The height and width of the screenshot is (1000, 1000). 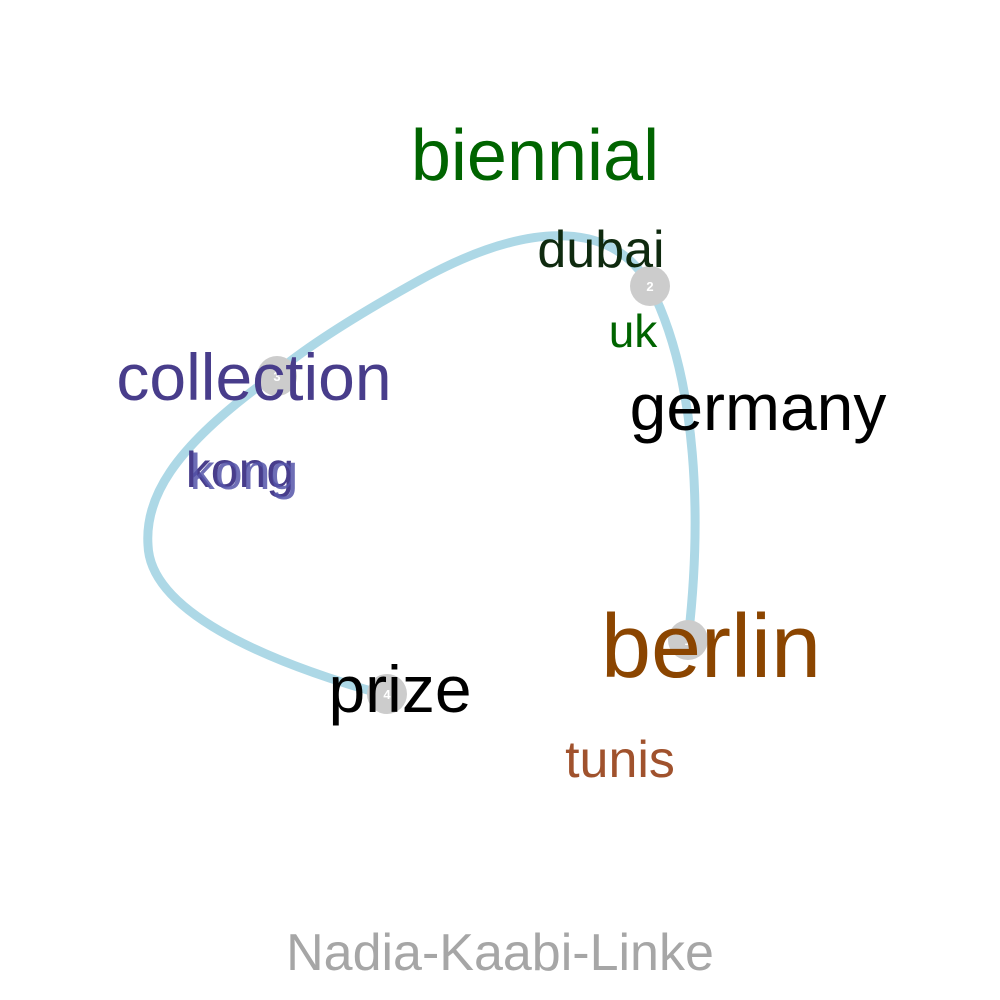 I want to click on path-marker-3: 3, so click(x=277, y=376).